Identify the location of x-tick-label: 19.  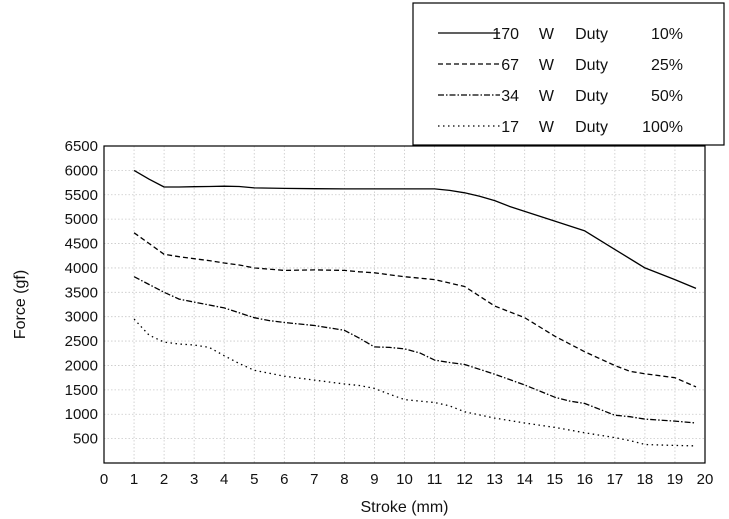
(675, 479).